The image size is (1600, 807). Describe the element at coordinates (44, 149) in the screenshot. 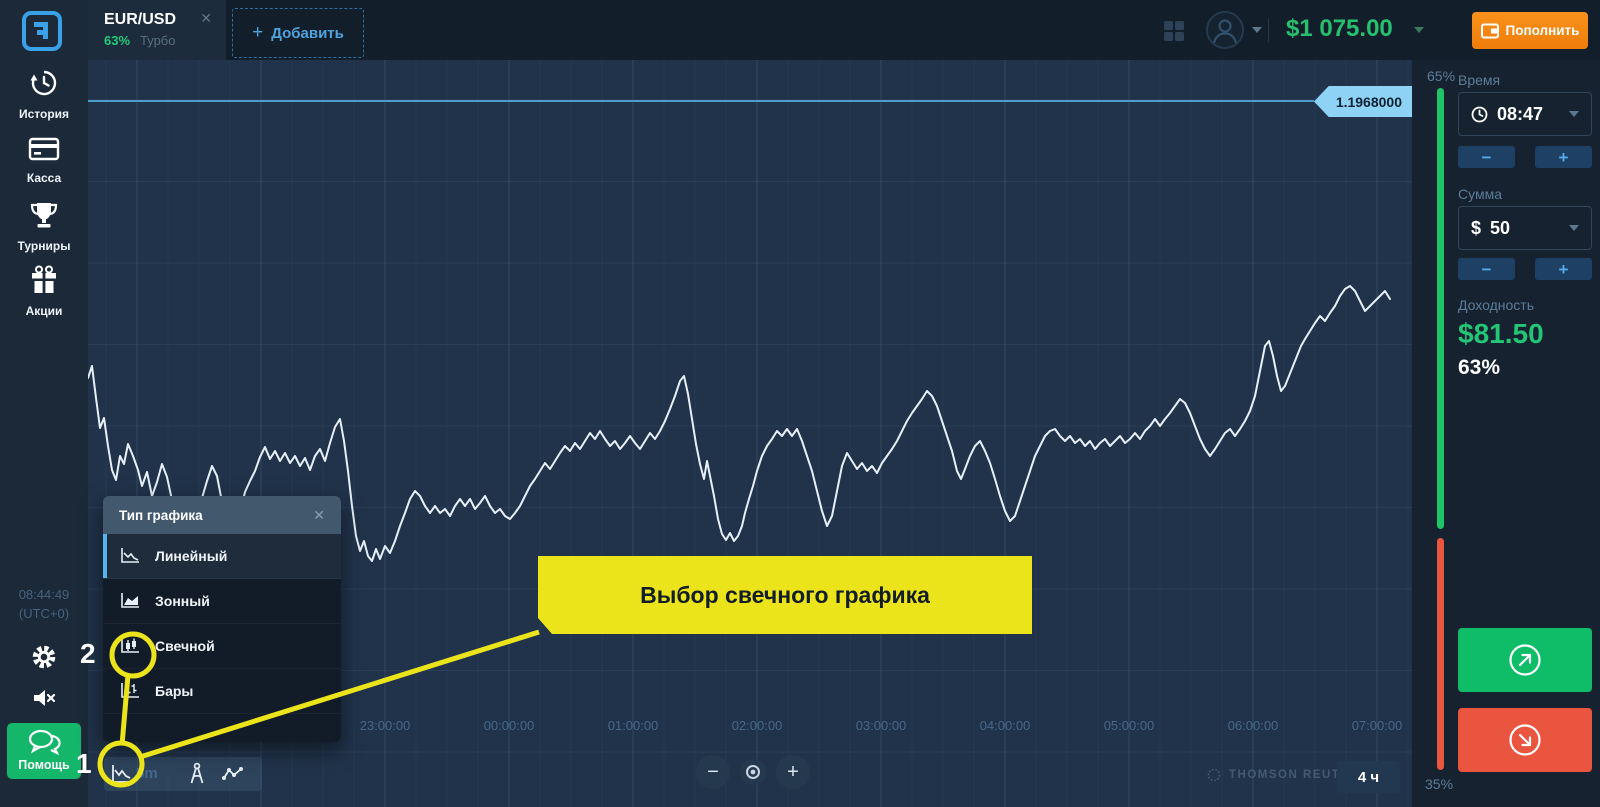

I see `credit-card-icon` at that location.